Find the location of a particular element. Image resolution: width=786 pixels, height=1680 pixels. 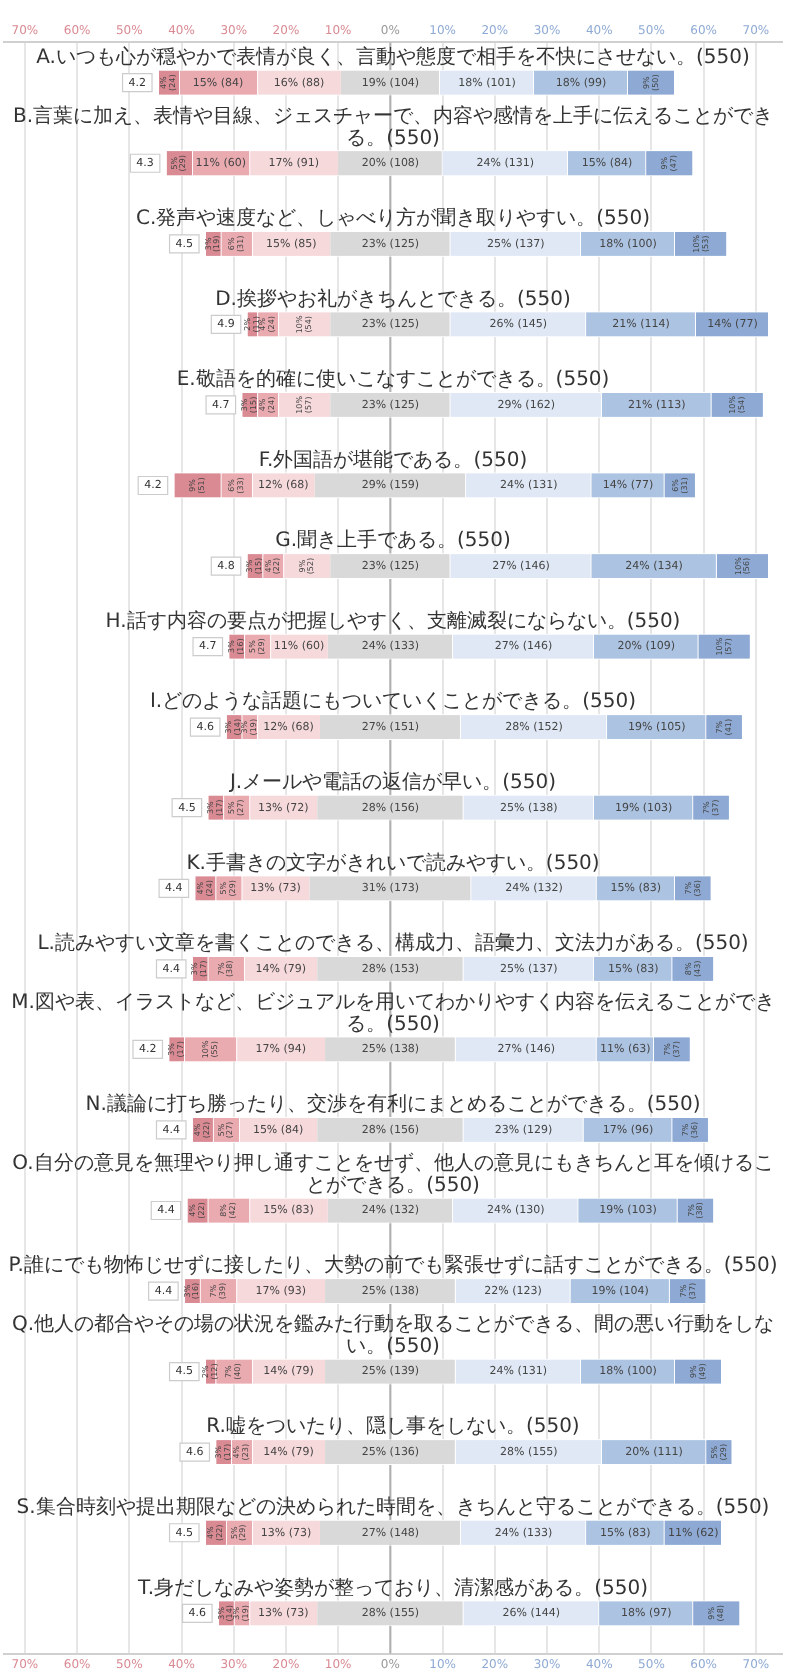

y-tick-label: L.読みやすい文章を書くことのできる、構成力、語彙力、文法力がある。(550) is located at coordinates (393, 943).